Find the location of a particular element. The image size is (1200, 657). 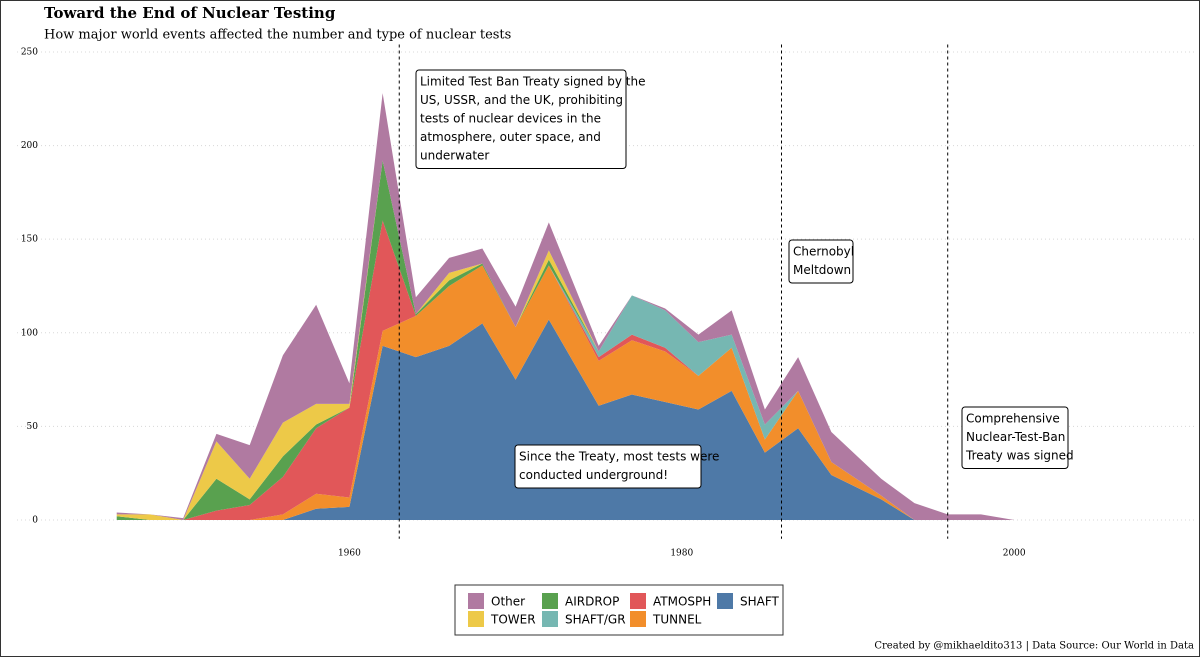

x-tick-label: 1980 is located at coordinates (681, 554).